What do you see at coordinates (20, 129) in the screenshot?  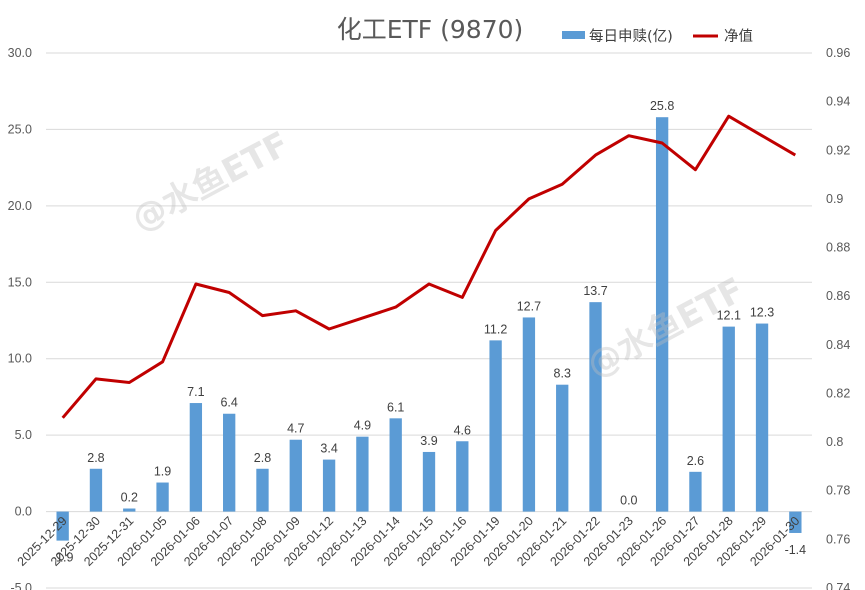 I see `left-tick-label: 25.0` at bounding box center [20, 129].